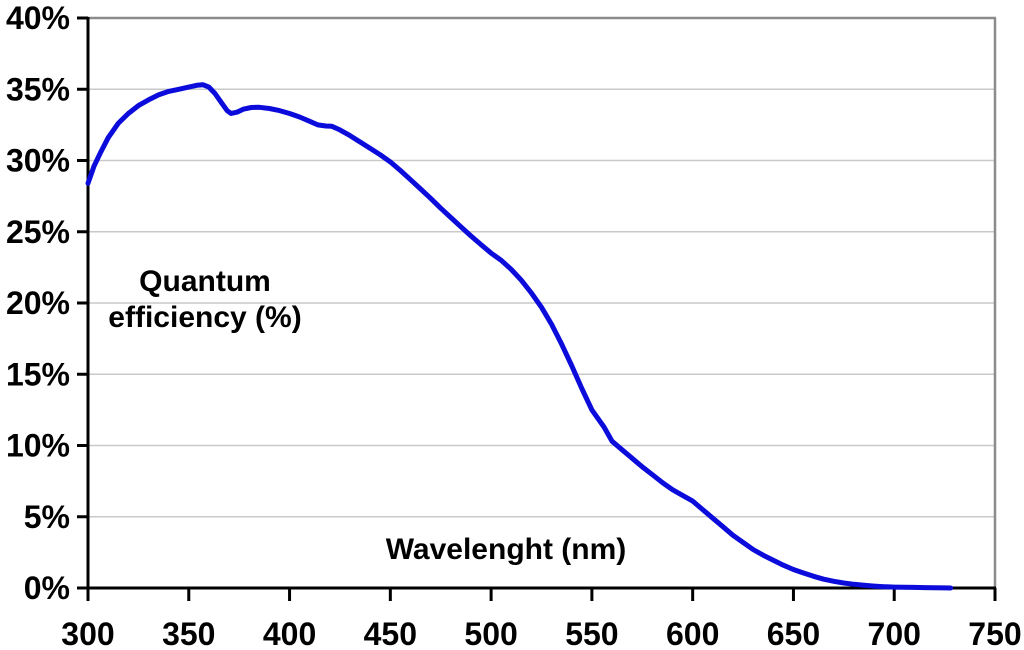 Image resolution: width=1024 pixels, height=650 pixels. What do you see at coordinates (390, 633) in the screenshot?
I see `x-tick-label: 450` at bounding box center [390, 633].